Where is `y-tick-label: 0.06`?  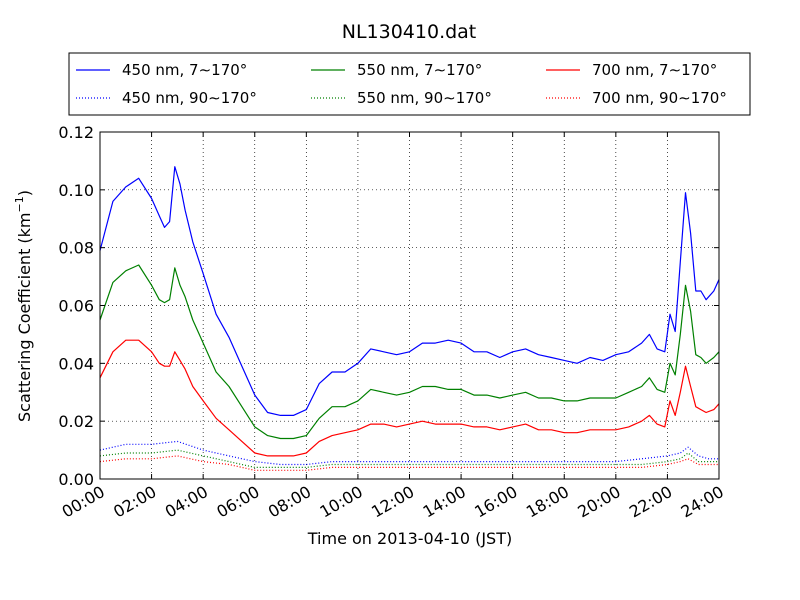
y-tick-label: 0.06 is located at coordinates (76, 306).